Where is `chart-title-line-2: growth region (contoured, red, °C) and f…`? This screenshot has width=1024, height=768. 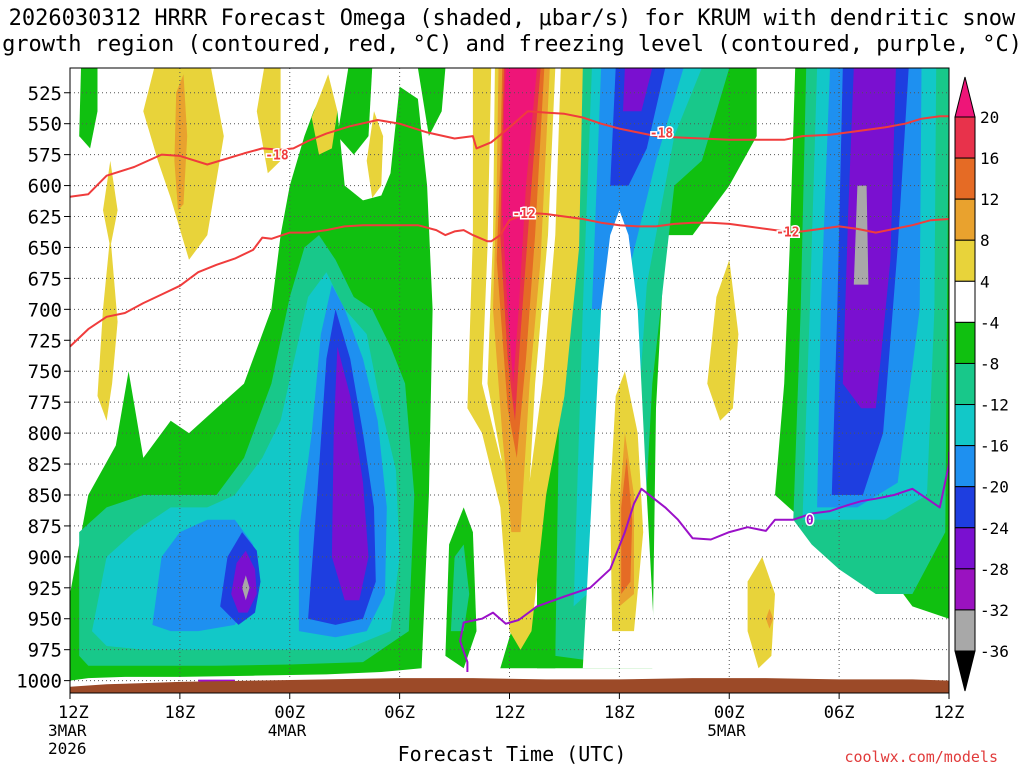 chart-title-line-2: growth region (contoured, red, °C) and f… is located at coordinates (512, 44).